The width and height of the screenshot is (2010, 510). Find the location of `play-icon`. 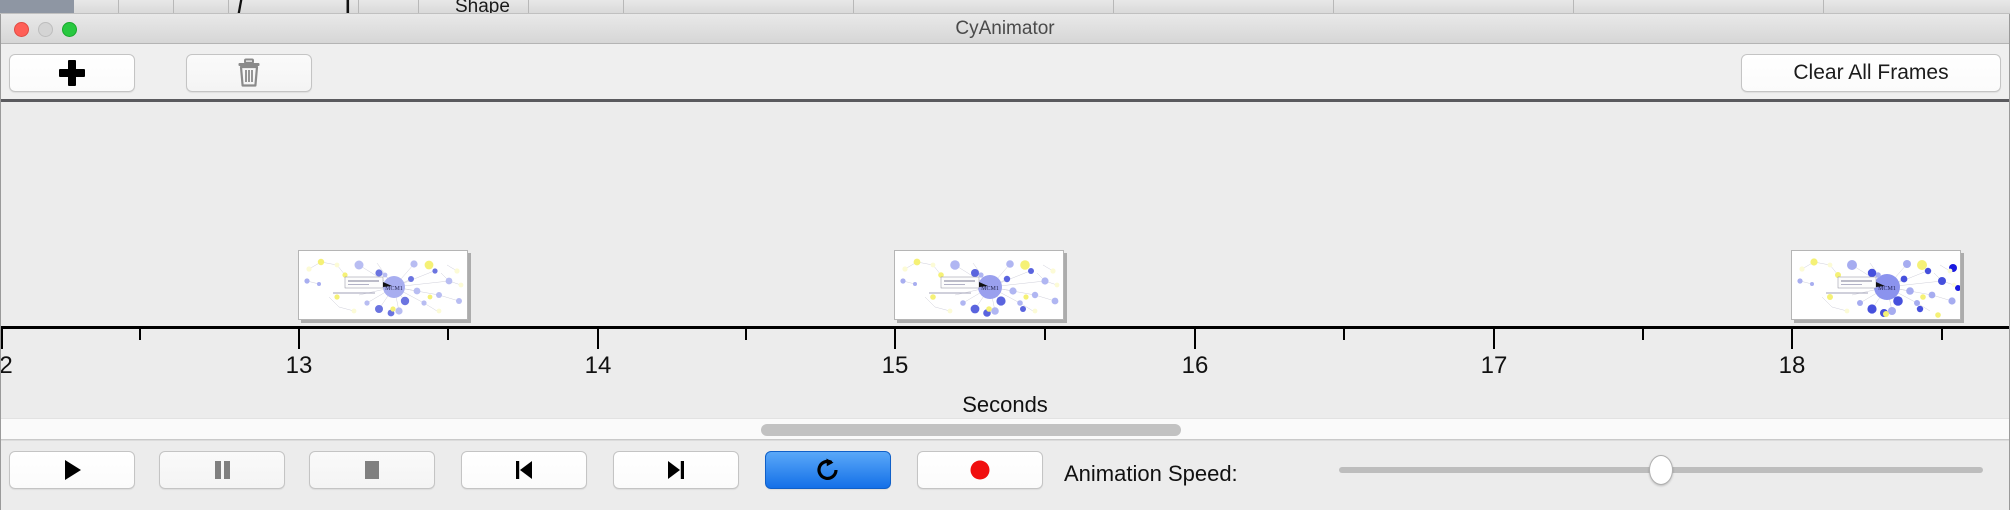

play-icon is located at coordinates (73, 470).